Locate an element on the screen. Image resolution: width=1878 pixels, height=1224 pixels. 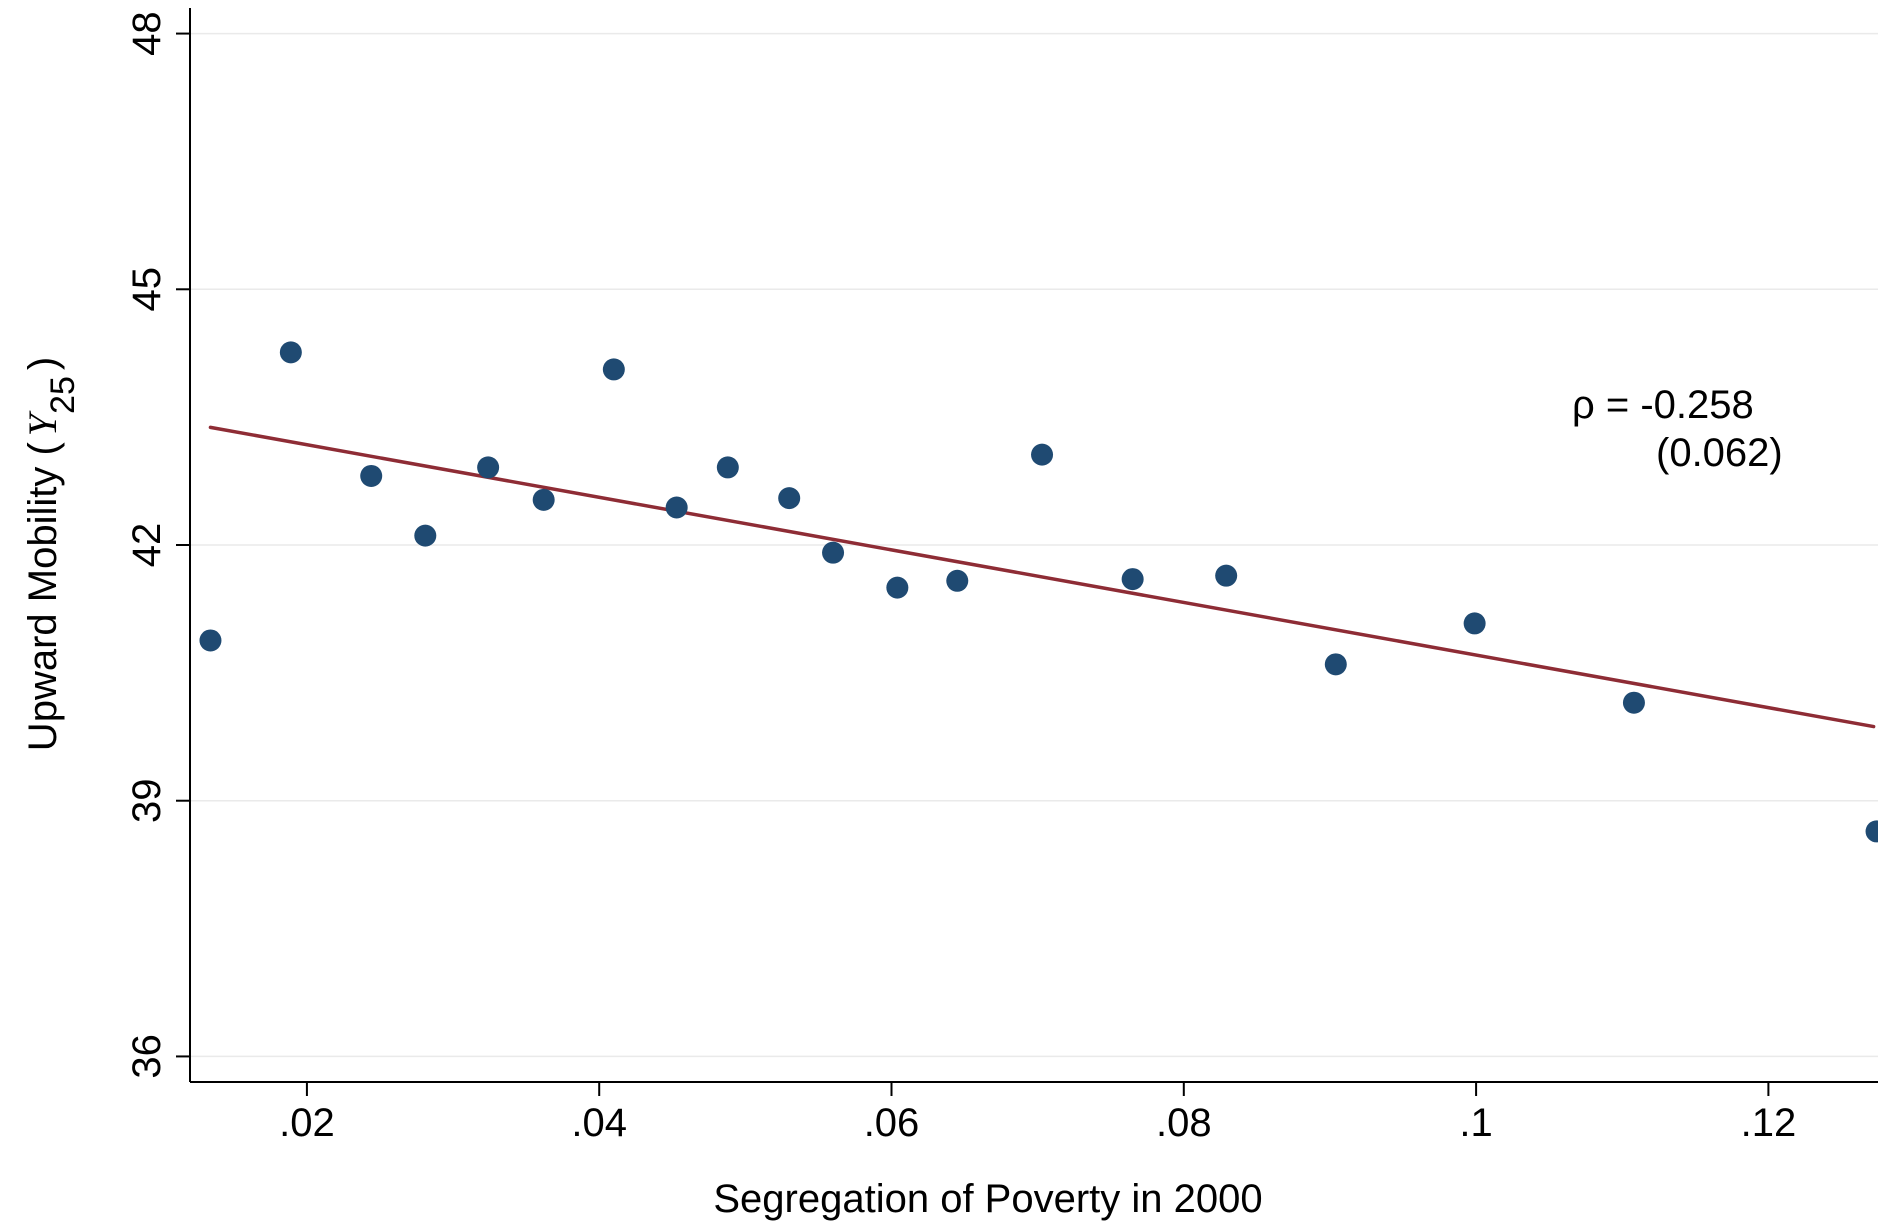
x-tick-label-.02: .02 is located at coordinates (307, 1123).